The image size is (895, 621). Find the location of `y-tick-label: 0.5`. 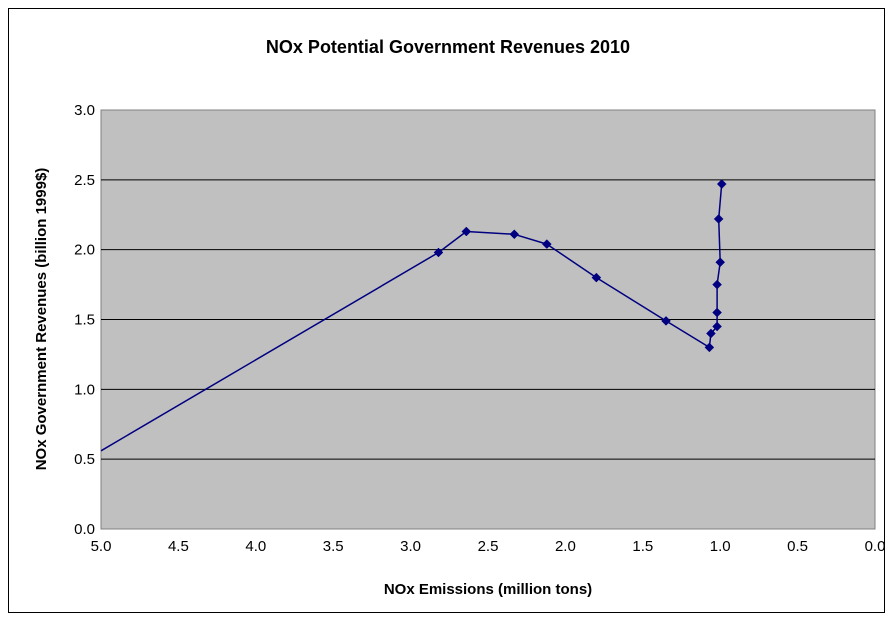

y-tick-label: 0.5 is located at coordinates (84, 459).